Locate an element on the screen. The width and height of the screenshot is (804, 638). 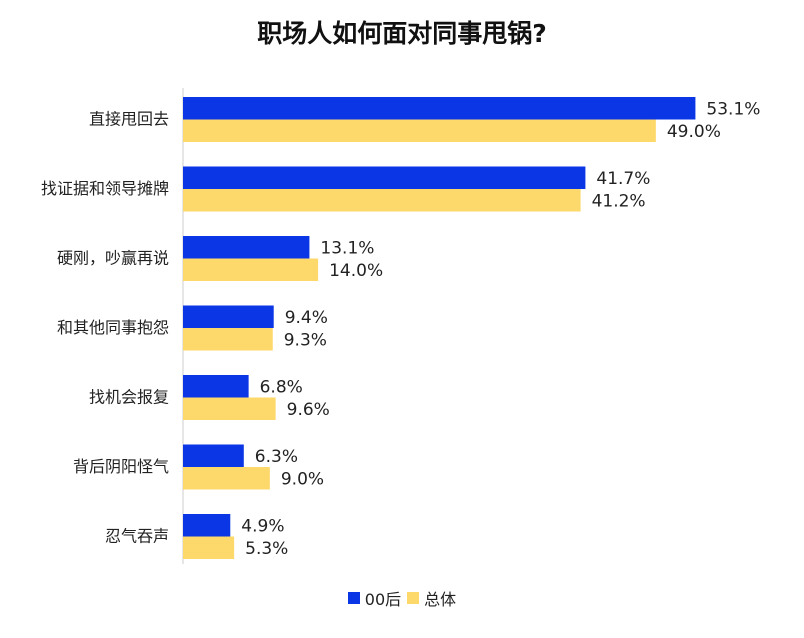
category-label: 硬刚，吵赢再说 is located at coordinates (113, 258).